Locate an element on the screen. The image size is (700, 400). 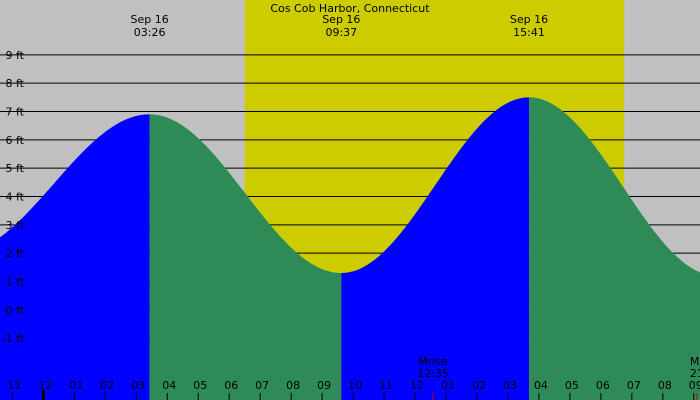
moon-event-time: 21: is located at coordinates (695, 373).